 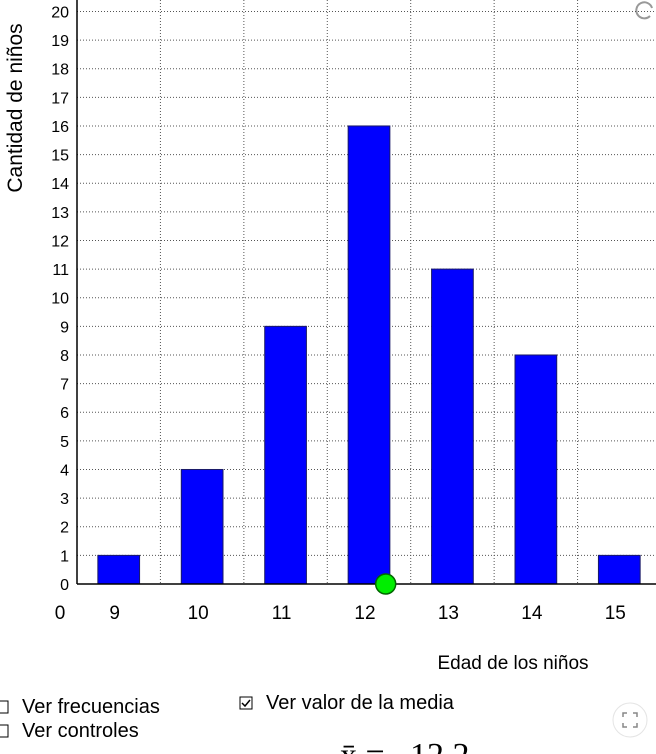 What do you see at coordinates (15, 107) in the screenshot?
I see `y-axis-label: Cantidad de niños` at bounding box center [15, 107].